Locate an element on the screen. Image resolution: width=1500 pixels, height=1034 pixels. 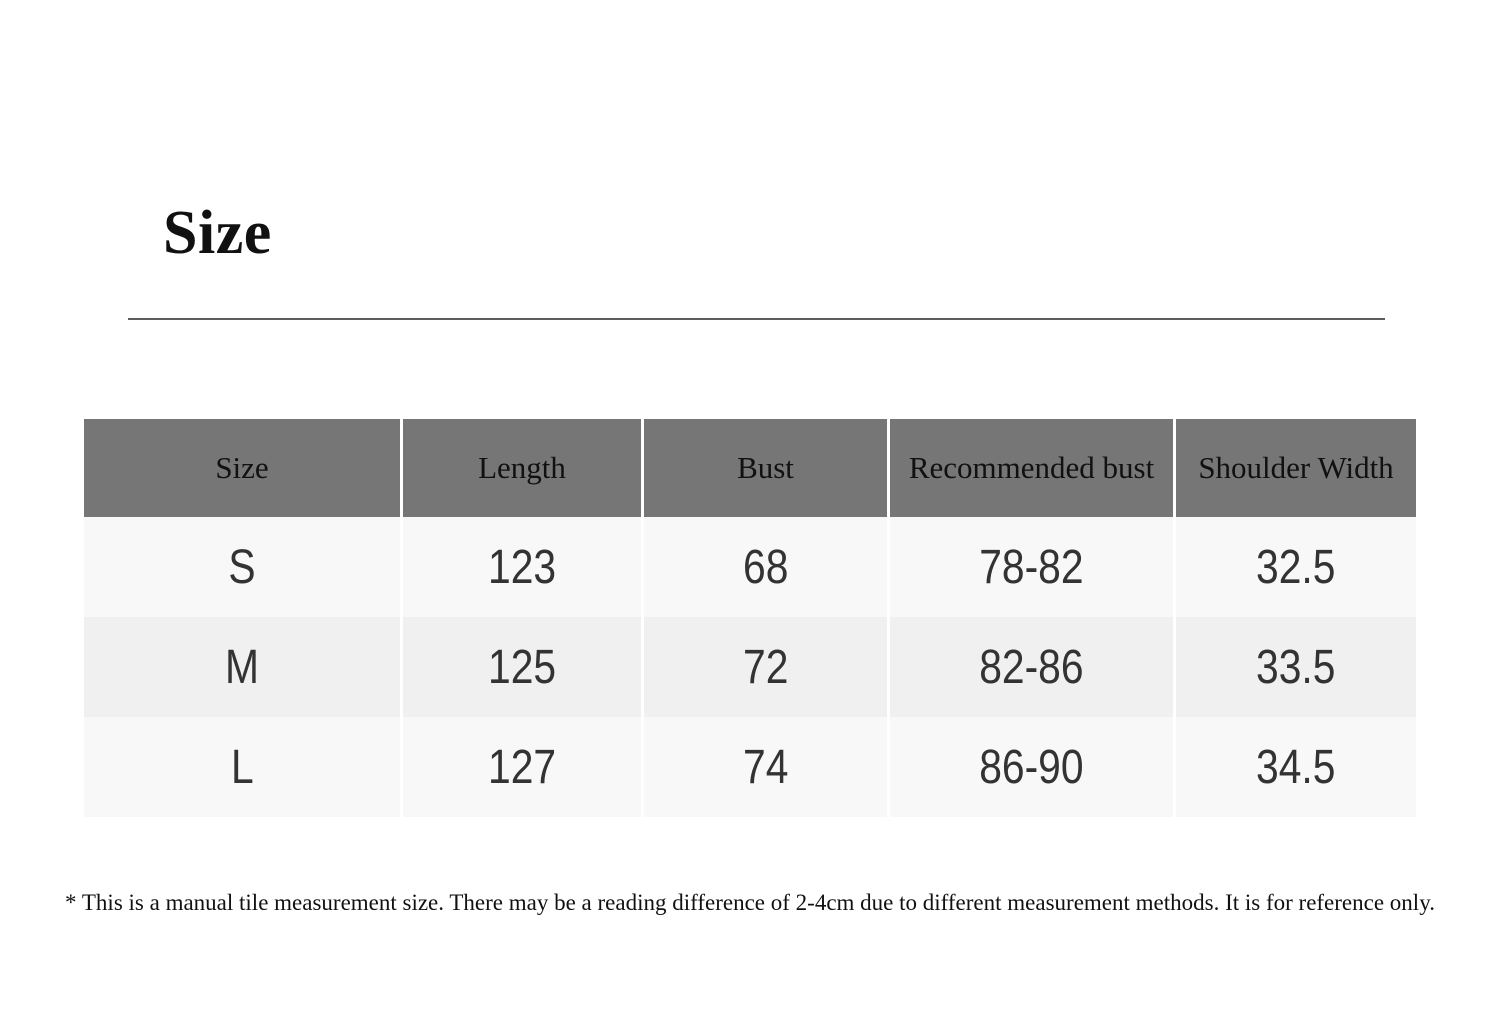
value-cell: 72 is located at coordinates (764, 667).